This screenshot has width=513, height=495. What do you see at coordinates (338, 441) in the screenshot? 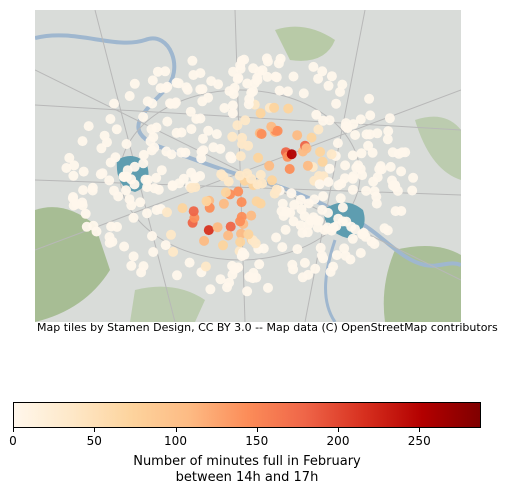
I see `colorbar-tick-label: 200` at bounding box center [338, 441].